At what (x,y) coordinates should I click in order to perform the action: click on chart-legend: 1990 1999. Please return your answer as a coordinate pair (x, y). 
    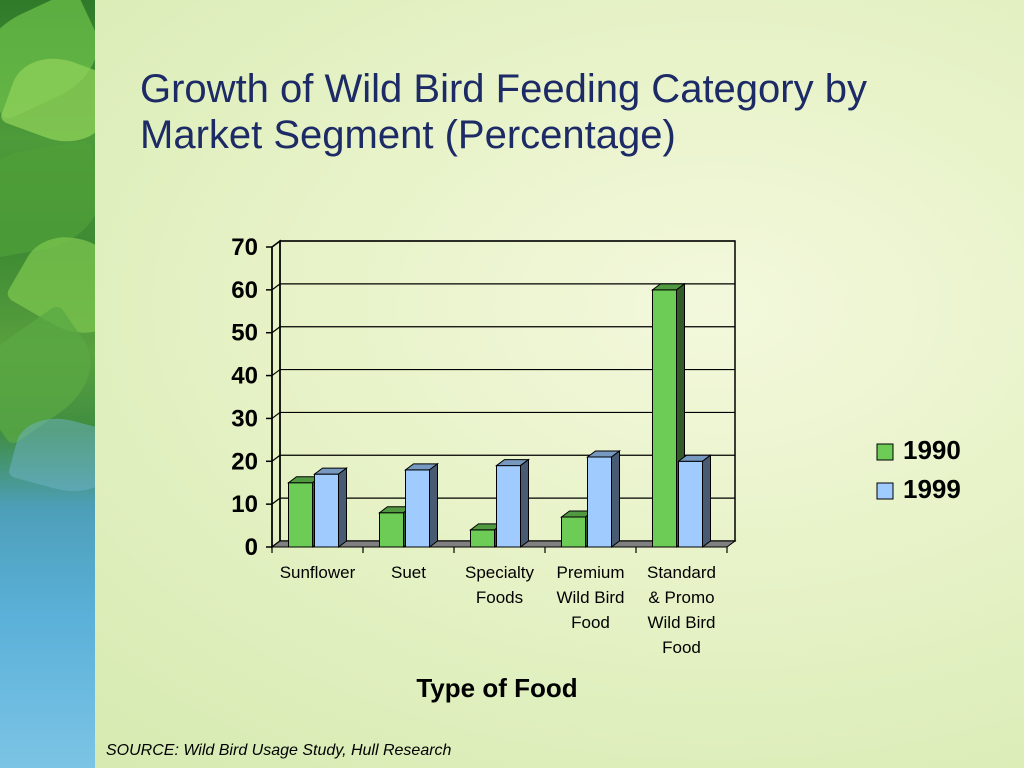
    Looking at the image, I should click on (918, 469).